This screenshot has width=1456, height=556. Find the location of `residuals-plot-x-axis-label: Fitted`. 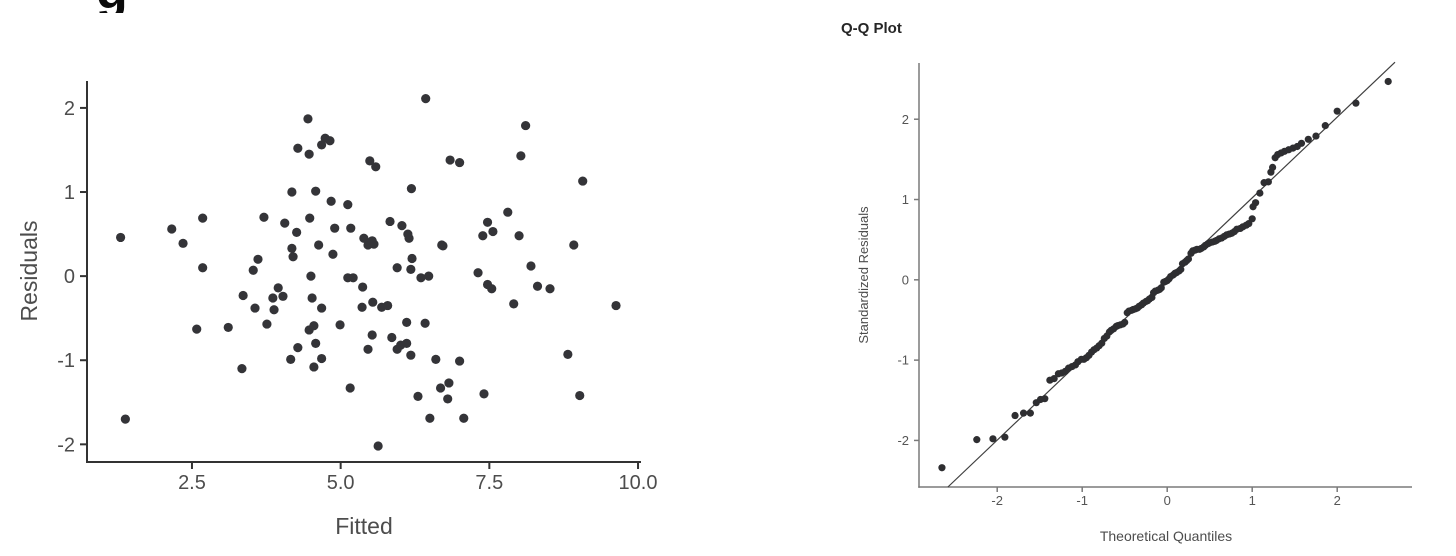

residuals-plot-x-axis-label: Fitted is located at coordinates (364, 526).